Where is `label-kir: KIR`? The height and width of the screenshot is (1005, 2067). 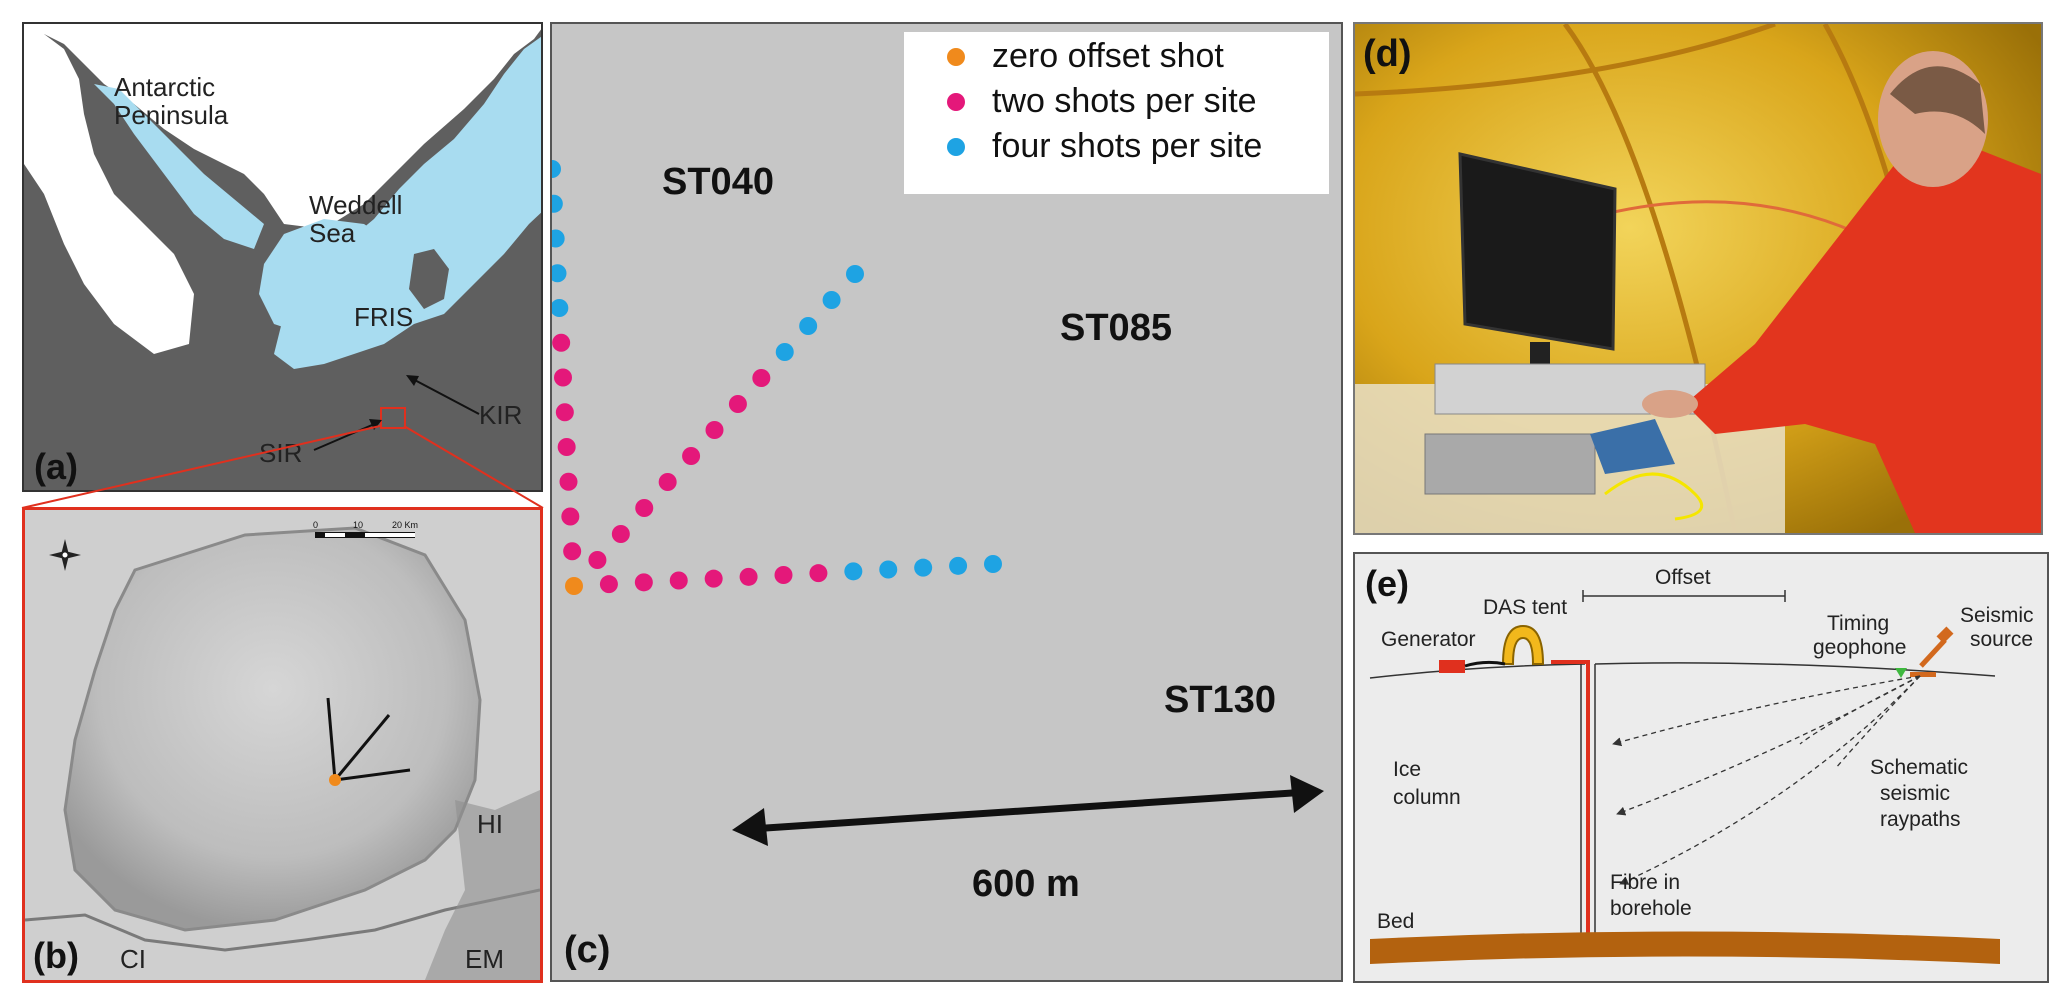
label-kir: KIR is located at coordinates (500, 415).